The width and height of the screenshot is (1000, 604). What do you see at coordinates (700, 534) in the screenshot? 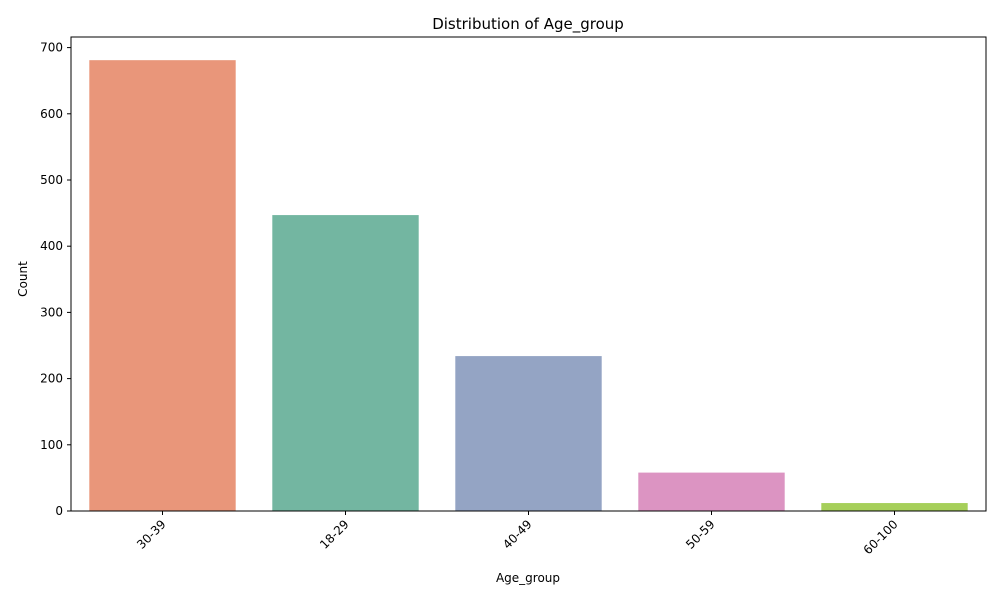
I see `x-tick-label: 50-59` at bounding box center [700, 534].